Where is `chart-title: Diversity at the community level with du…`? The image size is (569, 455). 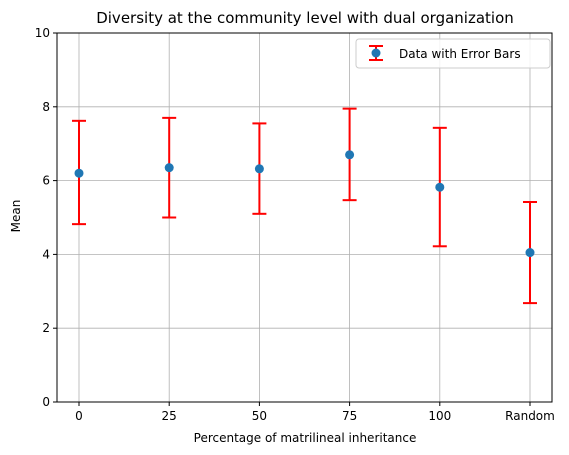
chart-title: Diversity at the community level with du… is located at coordinates (305, 18).